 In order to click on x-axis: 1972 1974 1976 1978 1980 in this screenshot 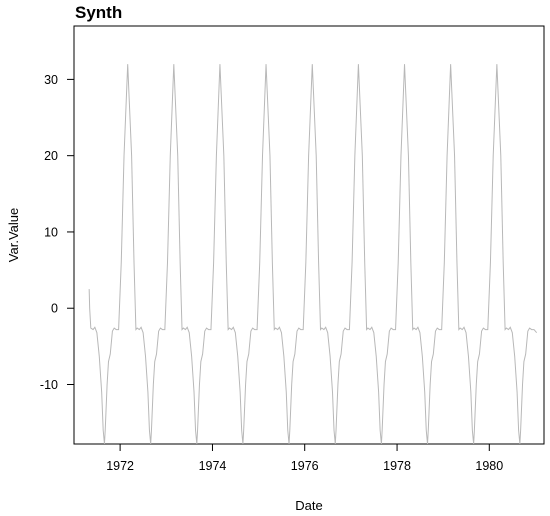, I will do `click(304, 458)`.